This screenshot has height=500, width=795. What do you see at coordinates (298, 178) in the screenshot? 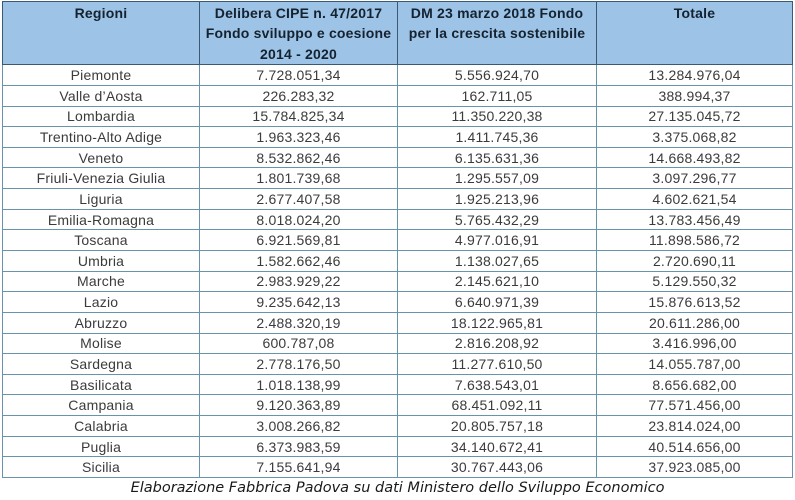
I see `value-cell: 1.801.739,68` at bounding box center [298, 178].